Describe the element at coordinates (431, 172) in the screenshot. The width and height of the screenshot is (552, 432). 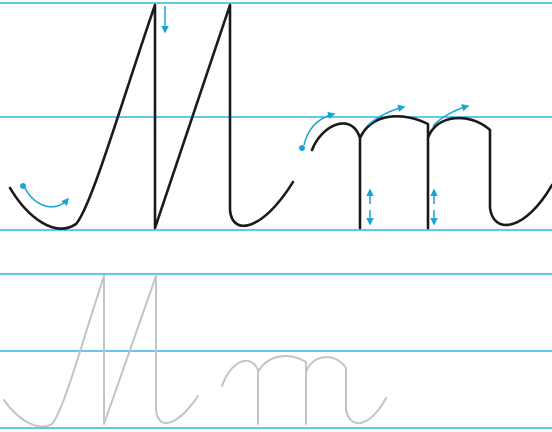
I see `lowercase-m-stroke` at that location.